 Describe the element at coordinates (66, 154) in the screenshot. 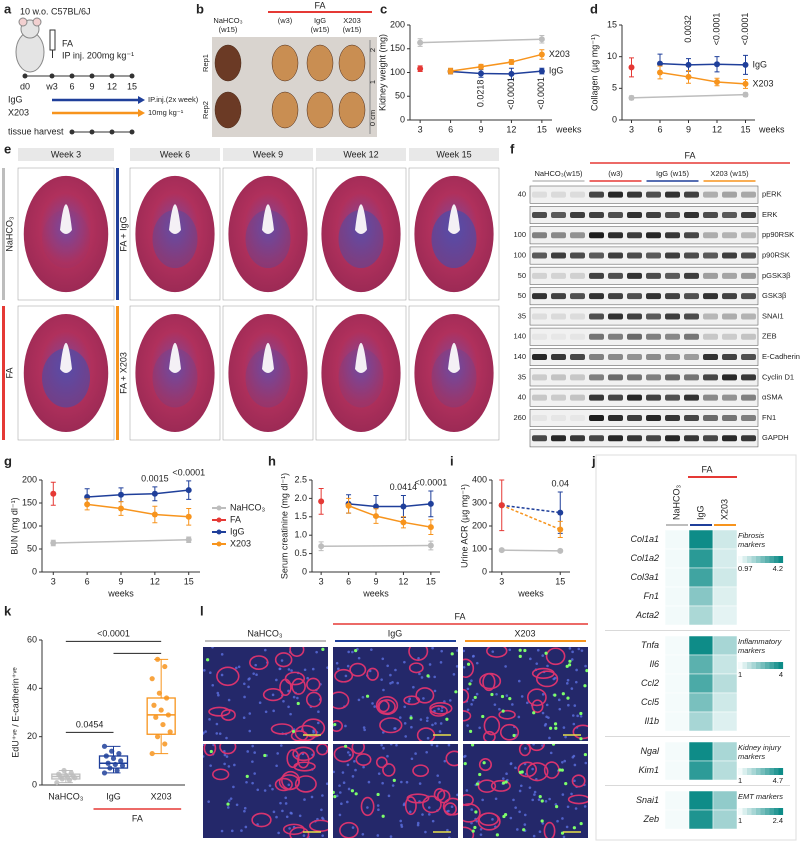

I see `week-label: Week 3` at that location.